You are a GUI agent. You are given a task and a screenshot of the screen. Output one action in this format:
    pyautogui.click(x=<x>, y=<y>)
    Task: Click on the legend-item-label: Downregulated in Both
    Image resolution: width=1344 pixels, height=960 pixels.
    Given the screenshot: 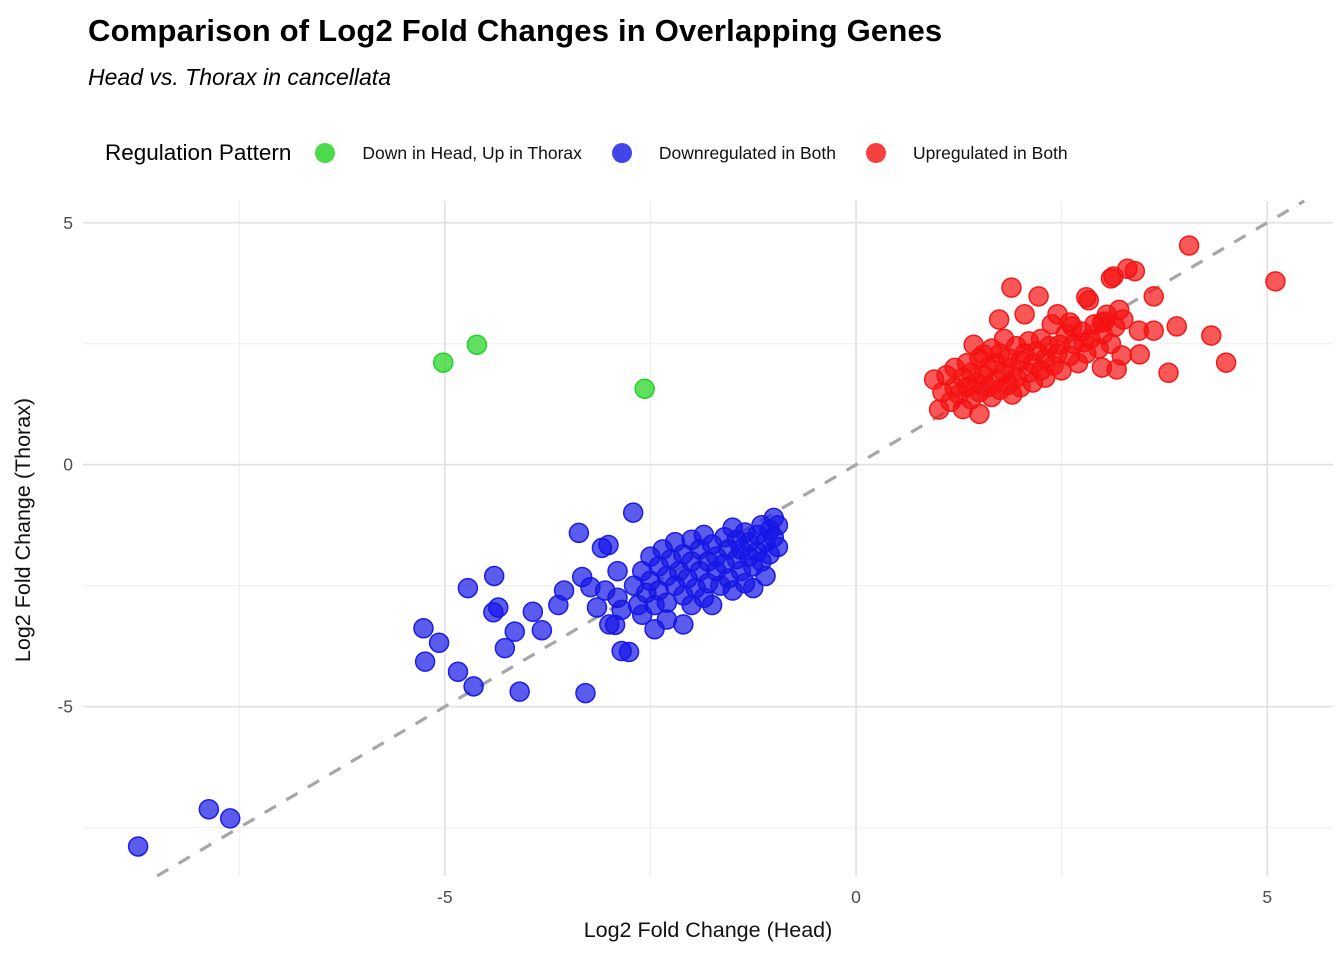 What is the action you would take?
    pyautogui.click(x=747, y=152)
    